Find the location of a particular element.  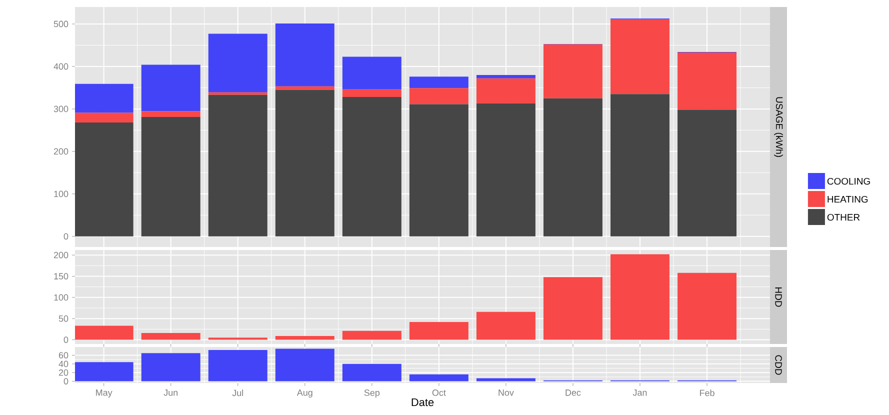

x-tick-label: Oct is located at coordinates (439, 393).